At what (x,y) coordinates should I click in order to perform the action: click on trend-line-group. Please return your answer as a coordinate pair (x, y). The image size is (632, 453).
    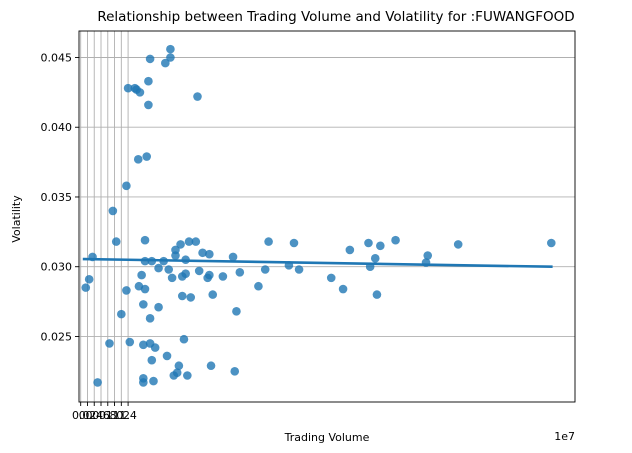
    Looking at the image, I should click on (317, 263).